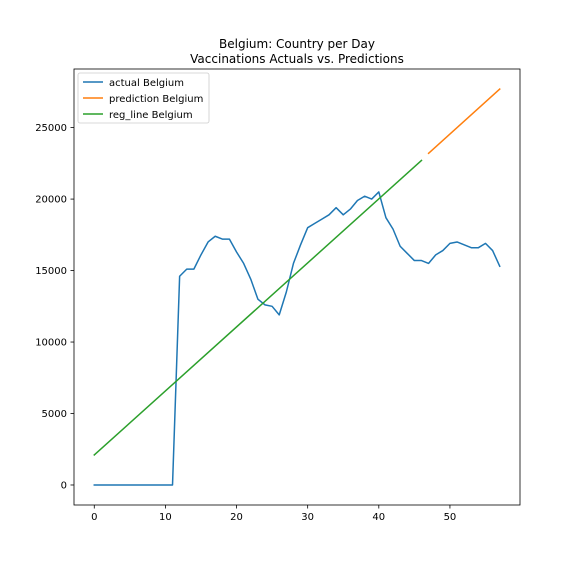 The height and width of the screenshot is (576, 576). What do you see at coordinates (297, 59) in the screenshot?
I see `chart-title-line-2: Vaccinations Actuals vs. Predictions` at bounding box center [297, 59].